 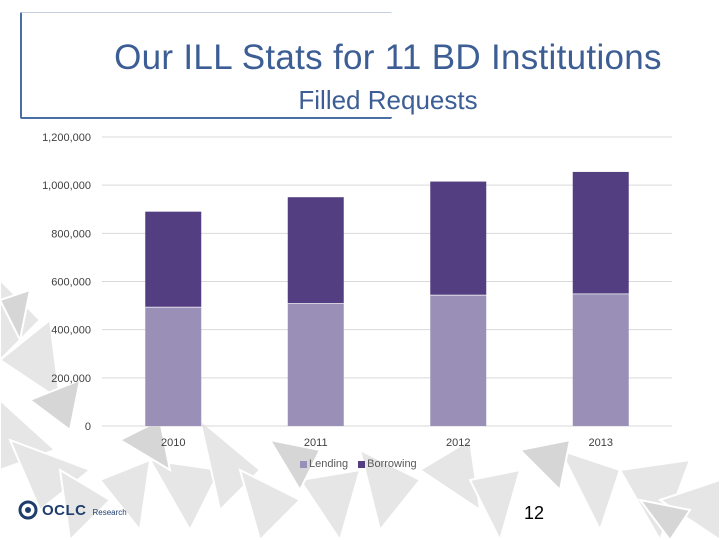 What do you see at coordinates (88, 427) in the screenshot?
I see `y-tick-label: 0` at bounding box center [88, 427].